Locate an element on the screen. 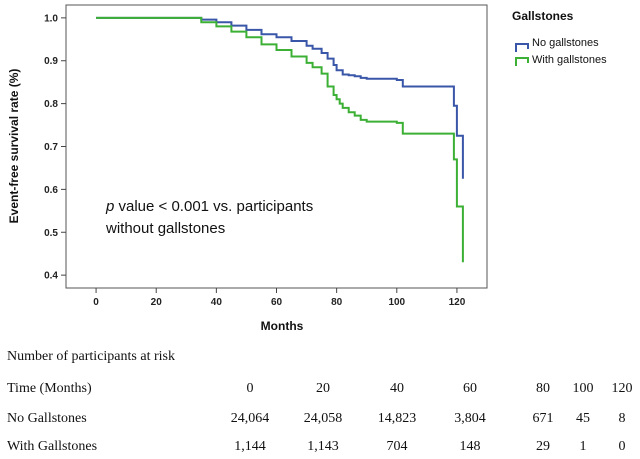  y-tick-label: 1.0 is located at coordinates (51, 18).